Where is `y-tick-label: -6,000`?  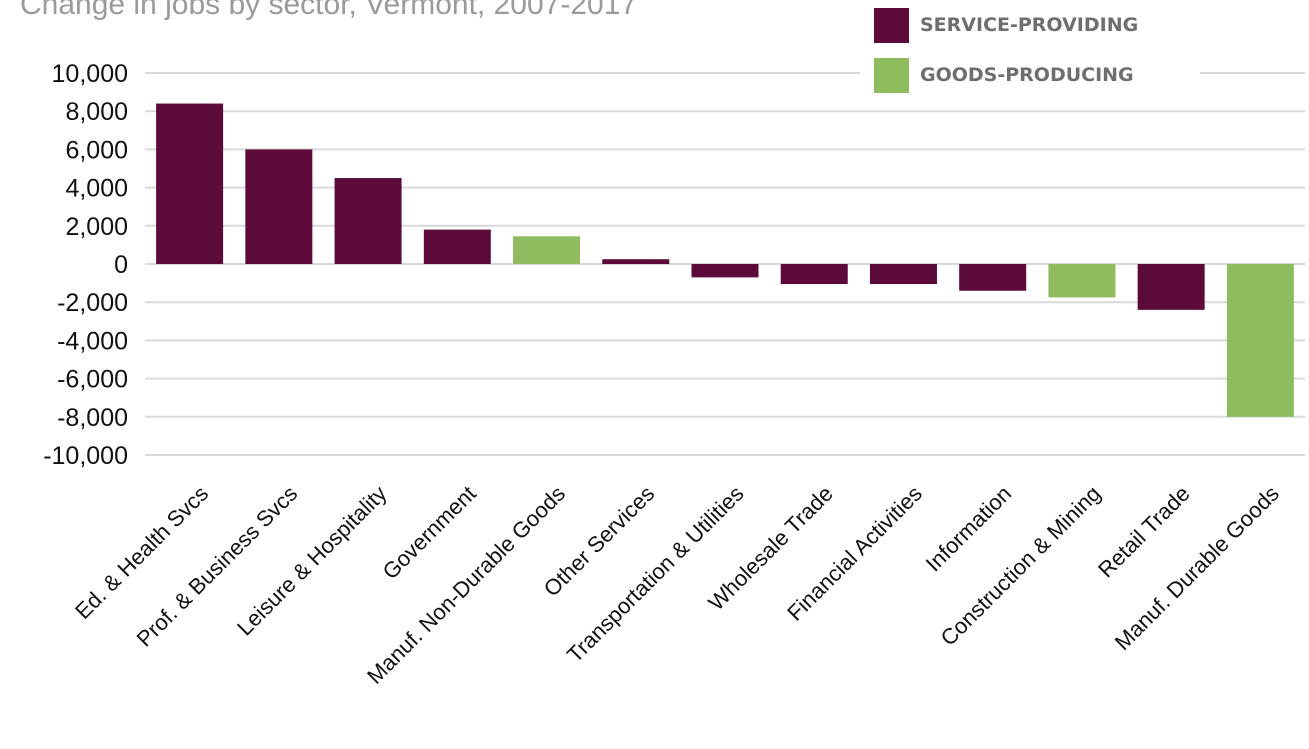 y-tick-label: -6,000 is located at coordinates (92, 380).